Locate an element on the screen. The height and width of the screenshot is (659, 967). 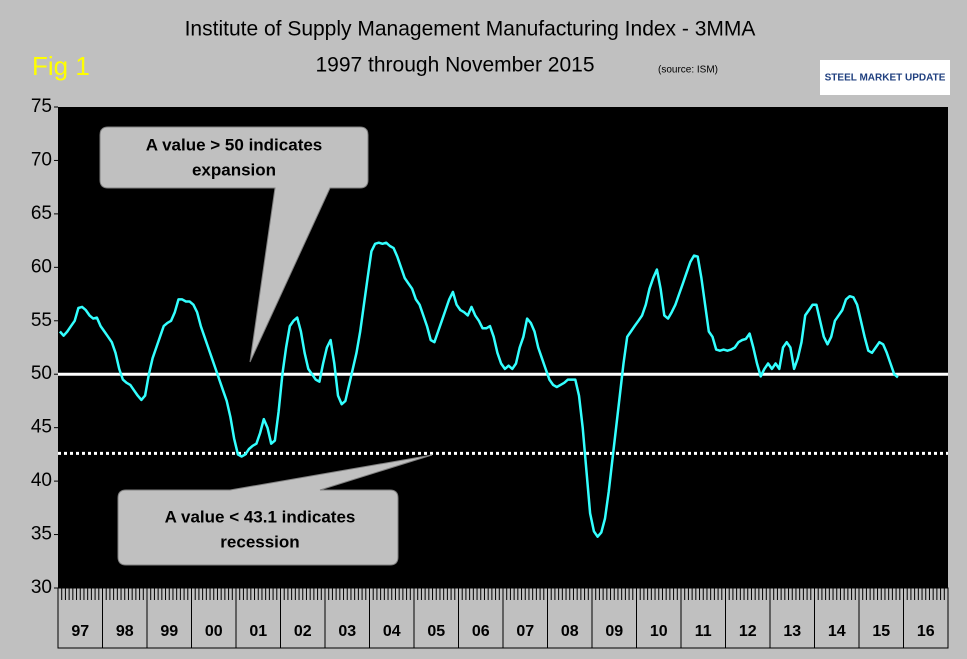
x-tick-label: 13 is located at coordinates (792, 631).